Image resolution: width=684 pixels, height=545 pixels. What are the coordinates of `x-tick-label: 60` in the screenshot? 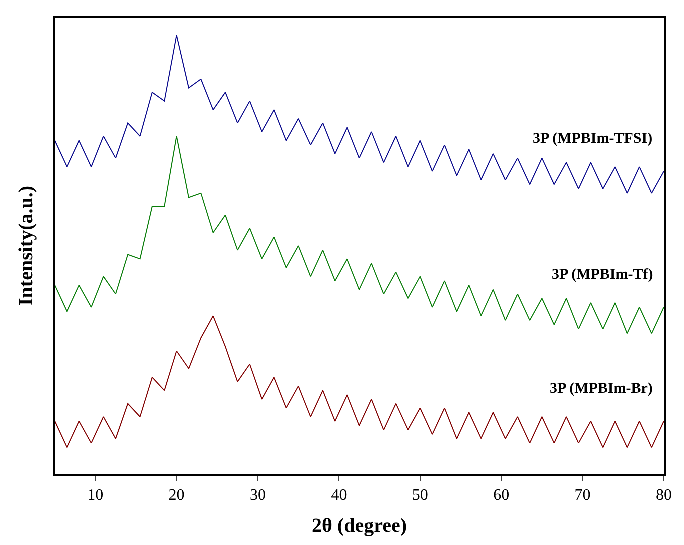 It's located at (502, 495).